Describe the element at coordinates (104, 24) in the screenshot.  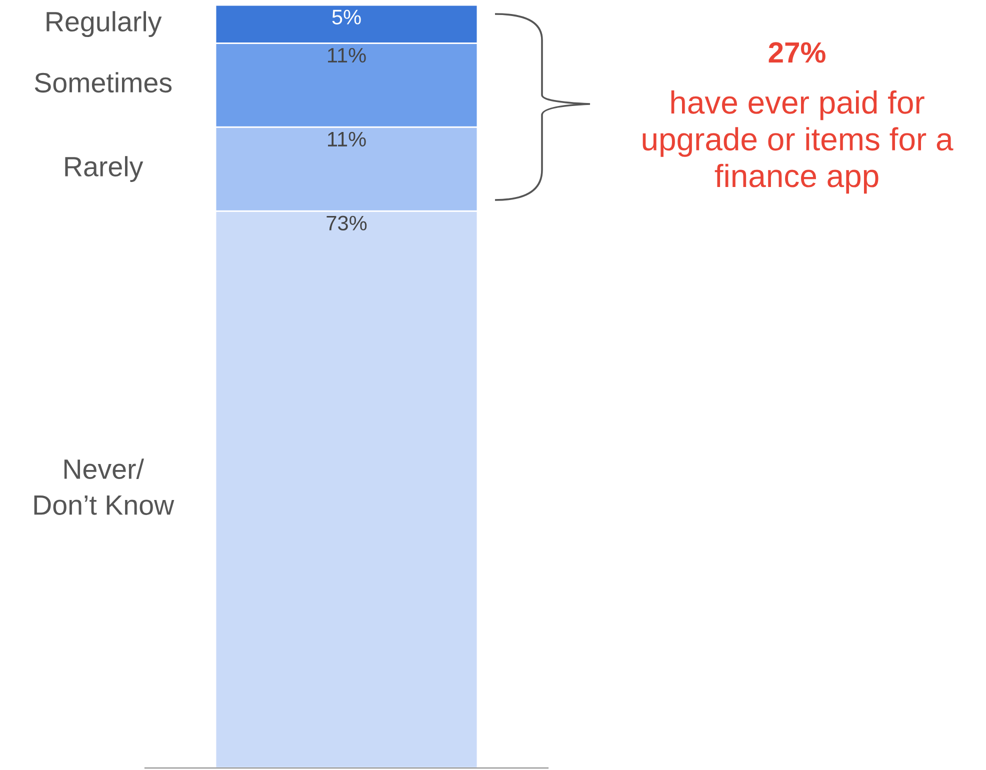
I see `series-label: Regularly` at that location.